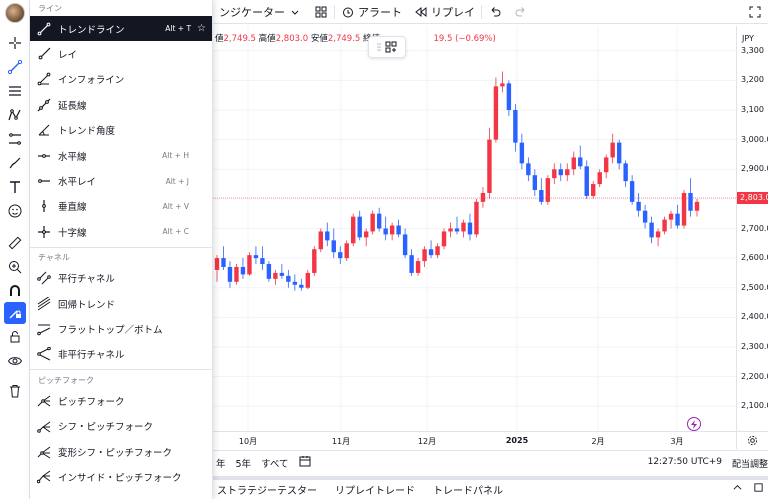 This screenshot has height=499, width=768. What do you see at coordinates (15, 13) in the screenshot?
I see `avatar` at bounding box center [15, 13].